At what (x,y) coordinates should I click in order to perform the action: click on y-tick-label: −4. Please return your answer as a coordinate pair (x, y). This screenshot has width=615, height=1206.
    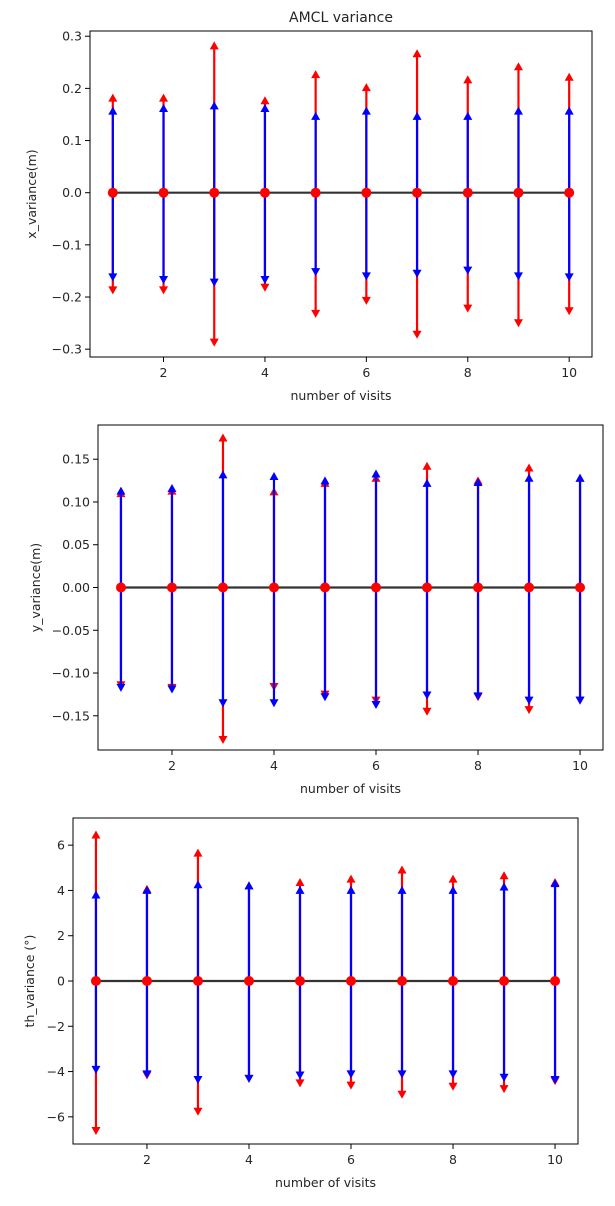
    Looking at the image, I should click on (56, 1071).